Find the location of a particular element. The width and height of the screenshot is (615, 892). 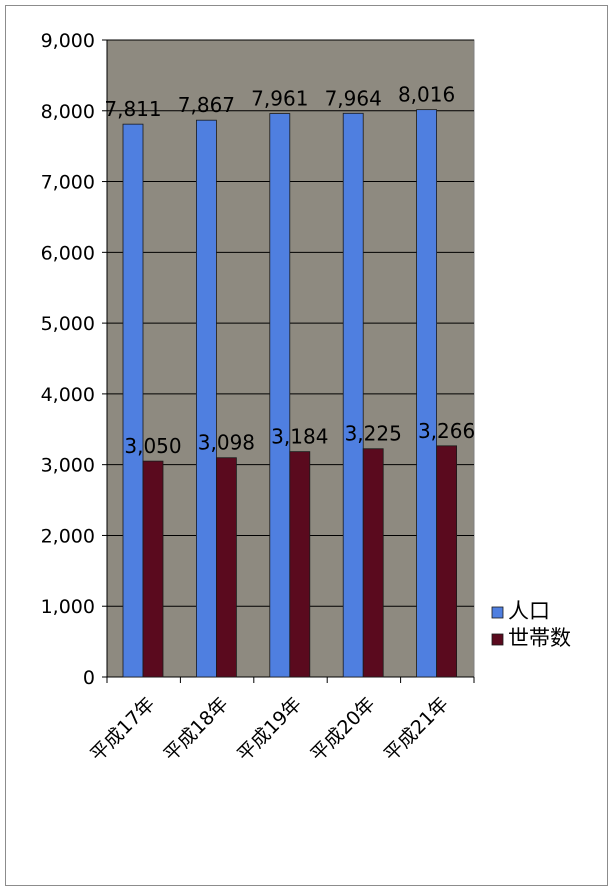

x-tick-label: 平成20年 is located at coordinates (342, 729).